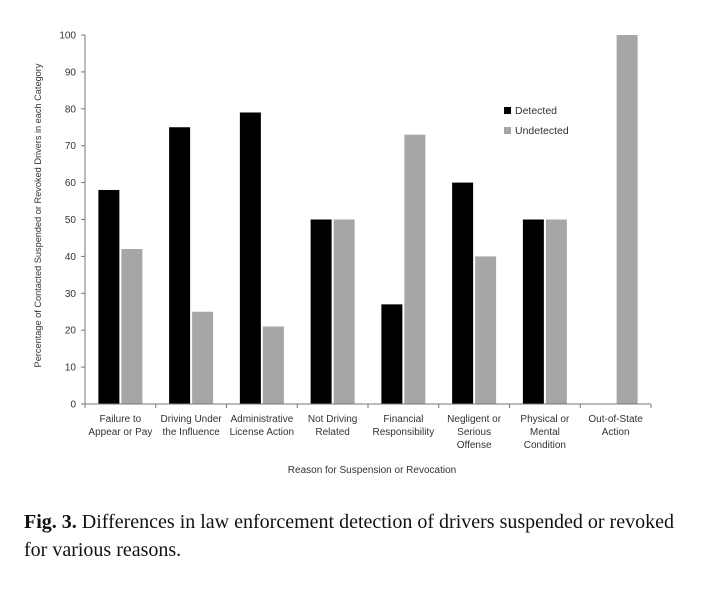 The image size is (716, 598). Describe the element at coordinates (71, 183) in the screenshot. I see `y-tick-label: 60` at that location.